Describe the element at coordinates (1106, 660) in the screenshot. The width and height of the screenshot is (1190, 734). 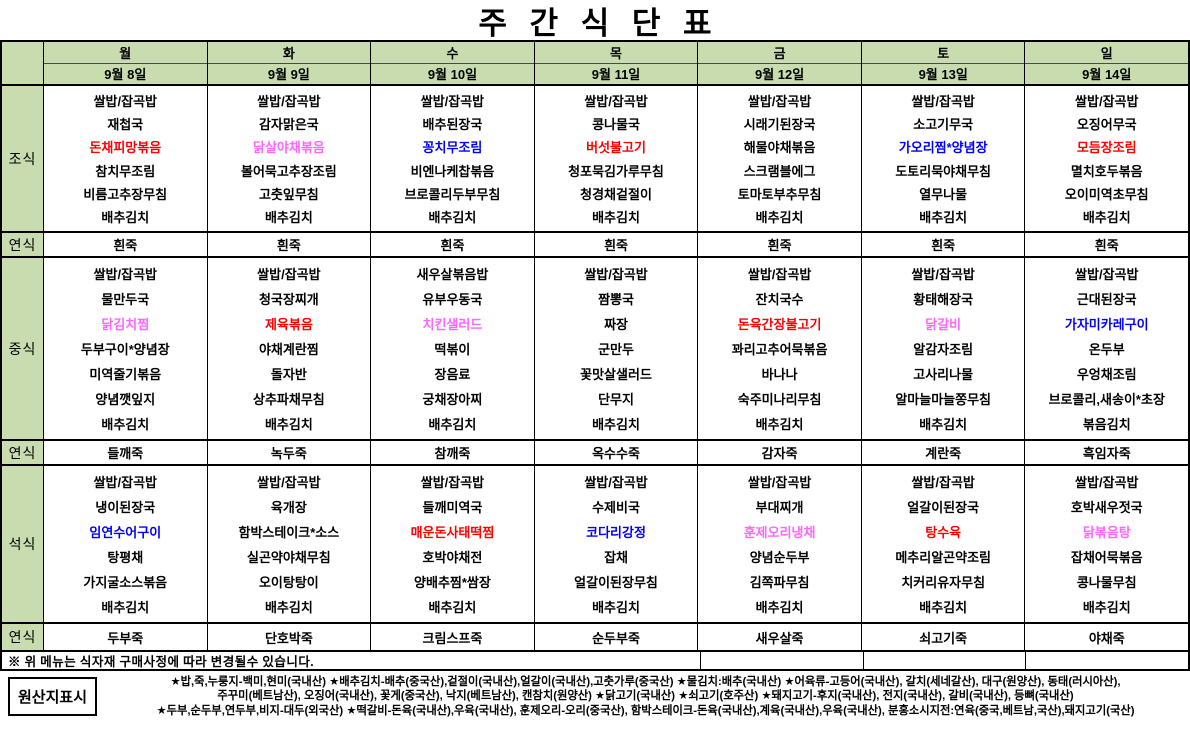
I see `note-empty-cell` at that location.